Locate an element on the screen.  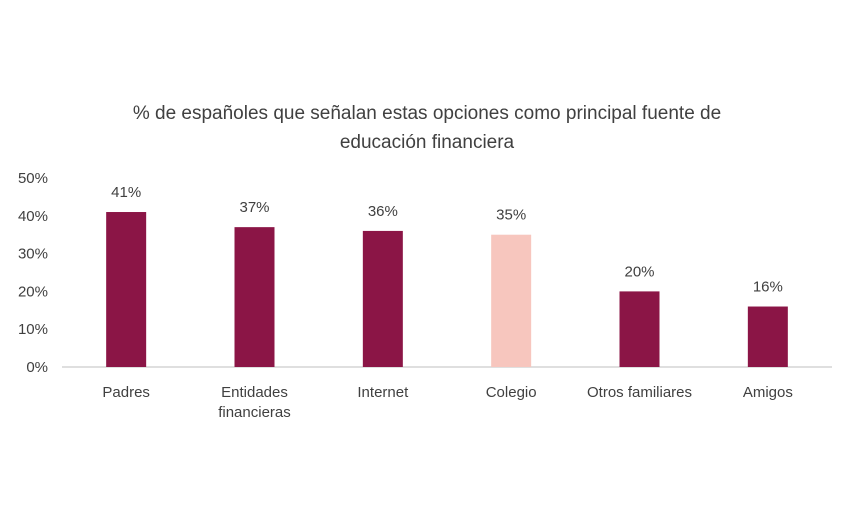
x-tick-label: Internet is located at coordinates (383, 392).